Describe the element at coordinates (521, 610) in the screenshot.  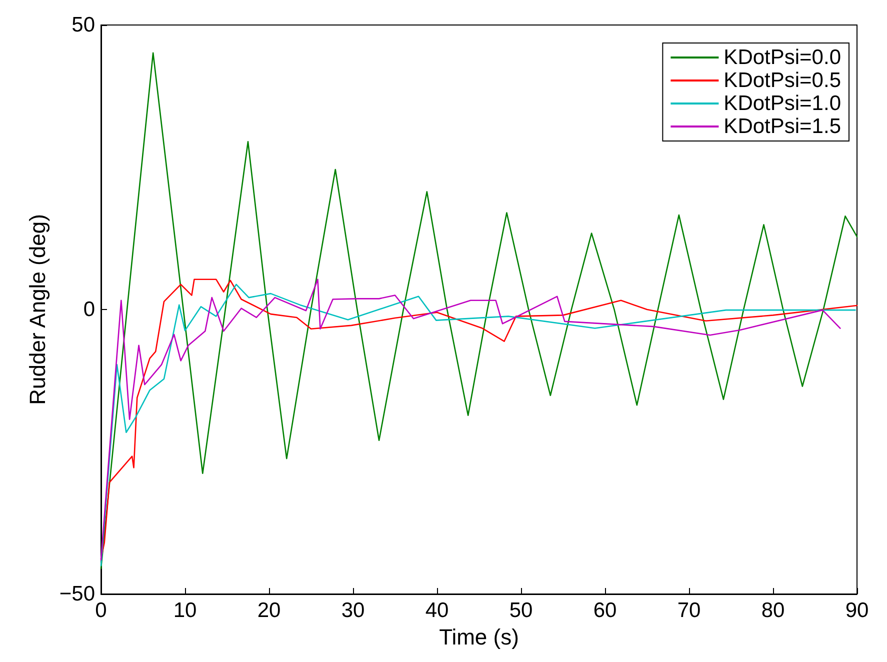
I see `x-tick-label: 50` at that location.